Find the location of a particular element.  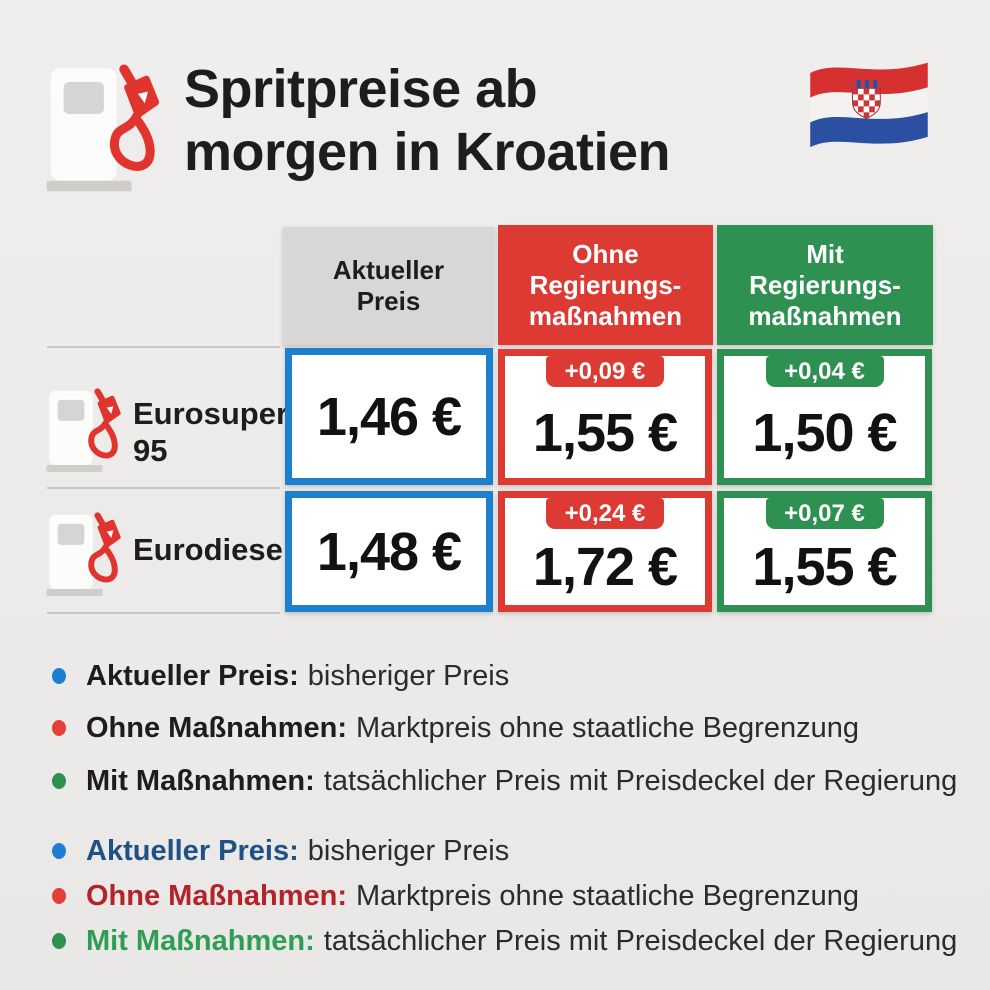

column-header-without-line2: Regierungs- is located at coordinates (605, 284).